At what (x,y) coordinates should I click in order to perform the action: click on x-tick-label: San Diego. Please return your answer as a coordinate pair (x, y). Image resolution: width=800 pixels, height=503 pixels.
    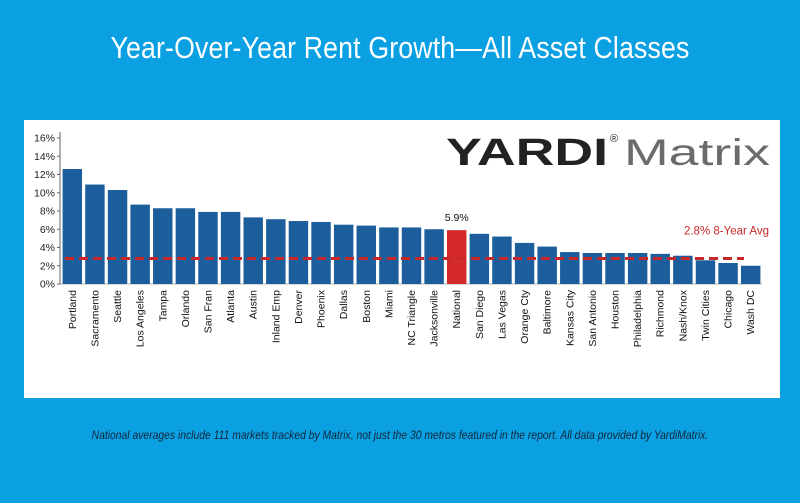
    Looking at the image, I should click on (480, 314).